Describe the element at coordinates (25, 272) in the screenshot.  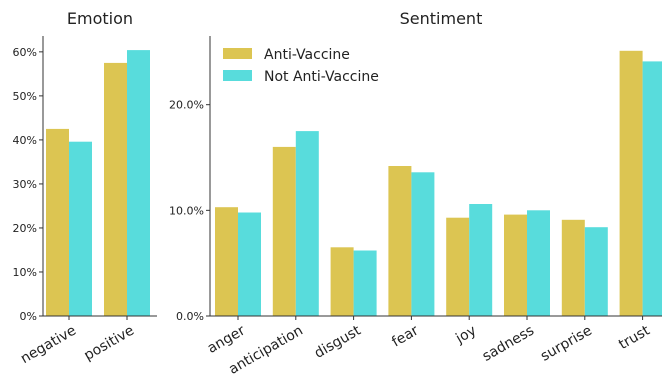
I see `emotion-y-tick-label-1: 10%` at that location.